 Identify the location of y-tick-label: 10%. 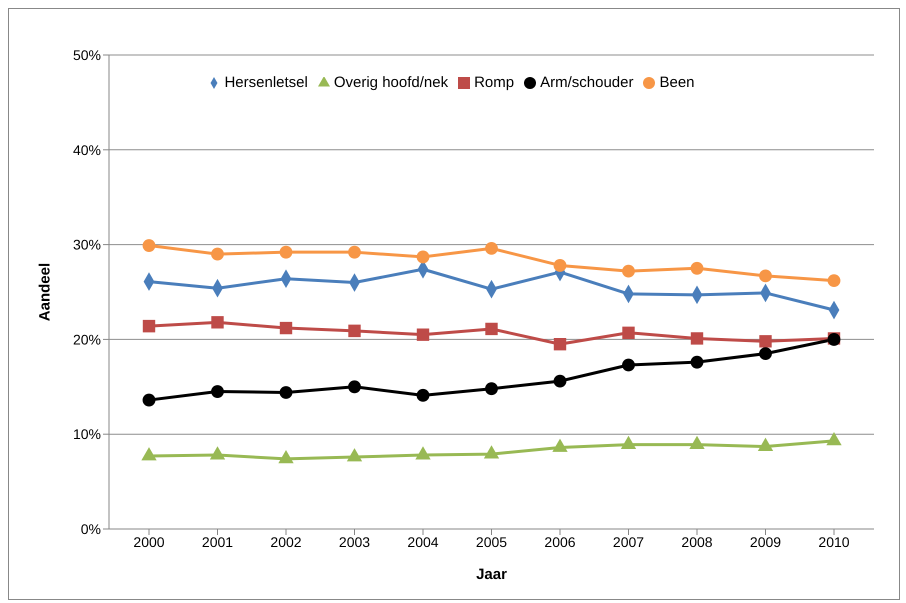
(86, 434).